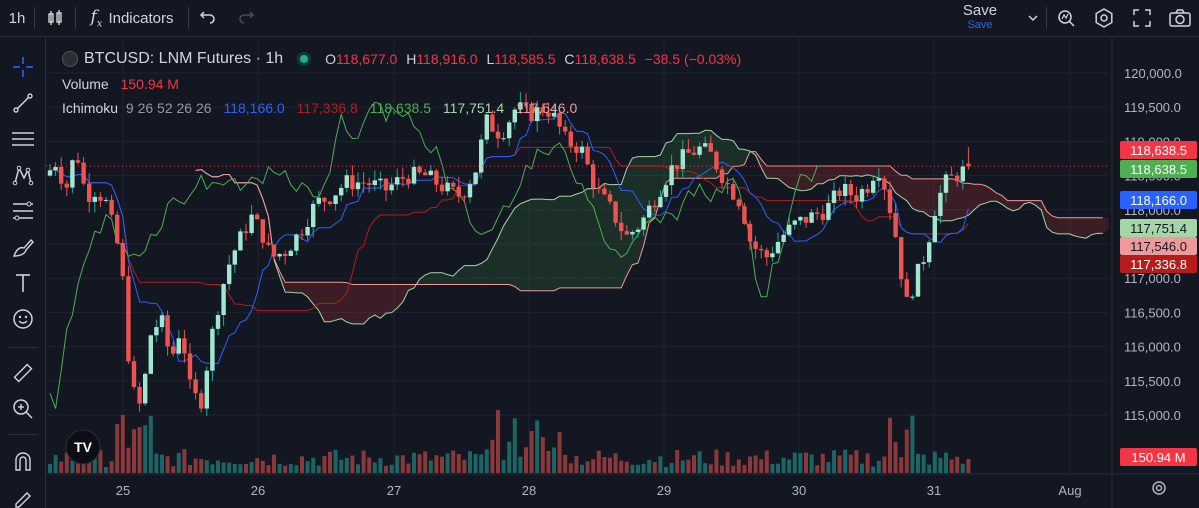 This screenshot has width=1199, height=508. Describe the element at coordinates (23, 495) in the screenshot. I see `lock-pencil-icon` at that location.